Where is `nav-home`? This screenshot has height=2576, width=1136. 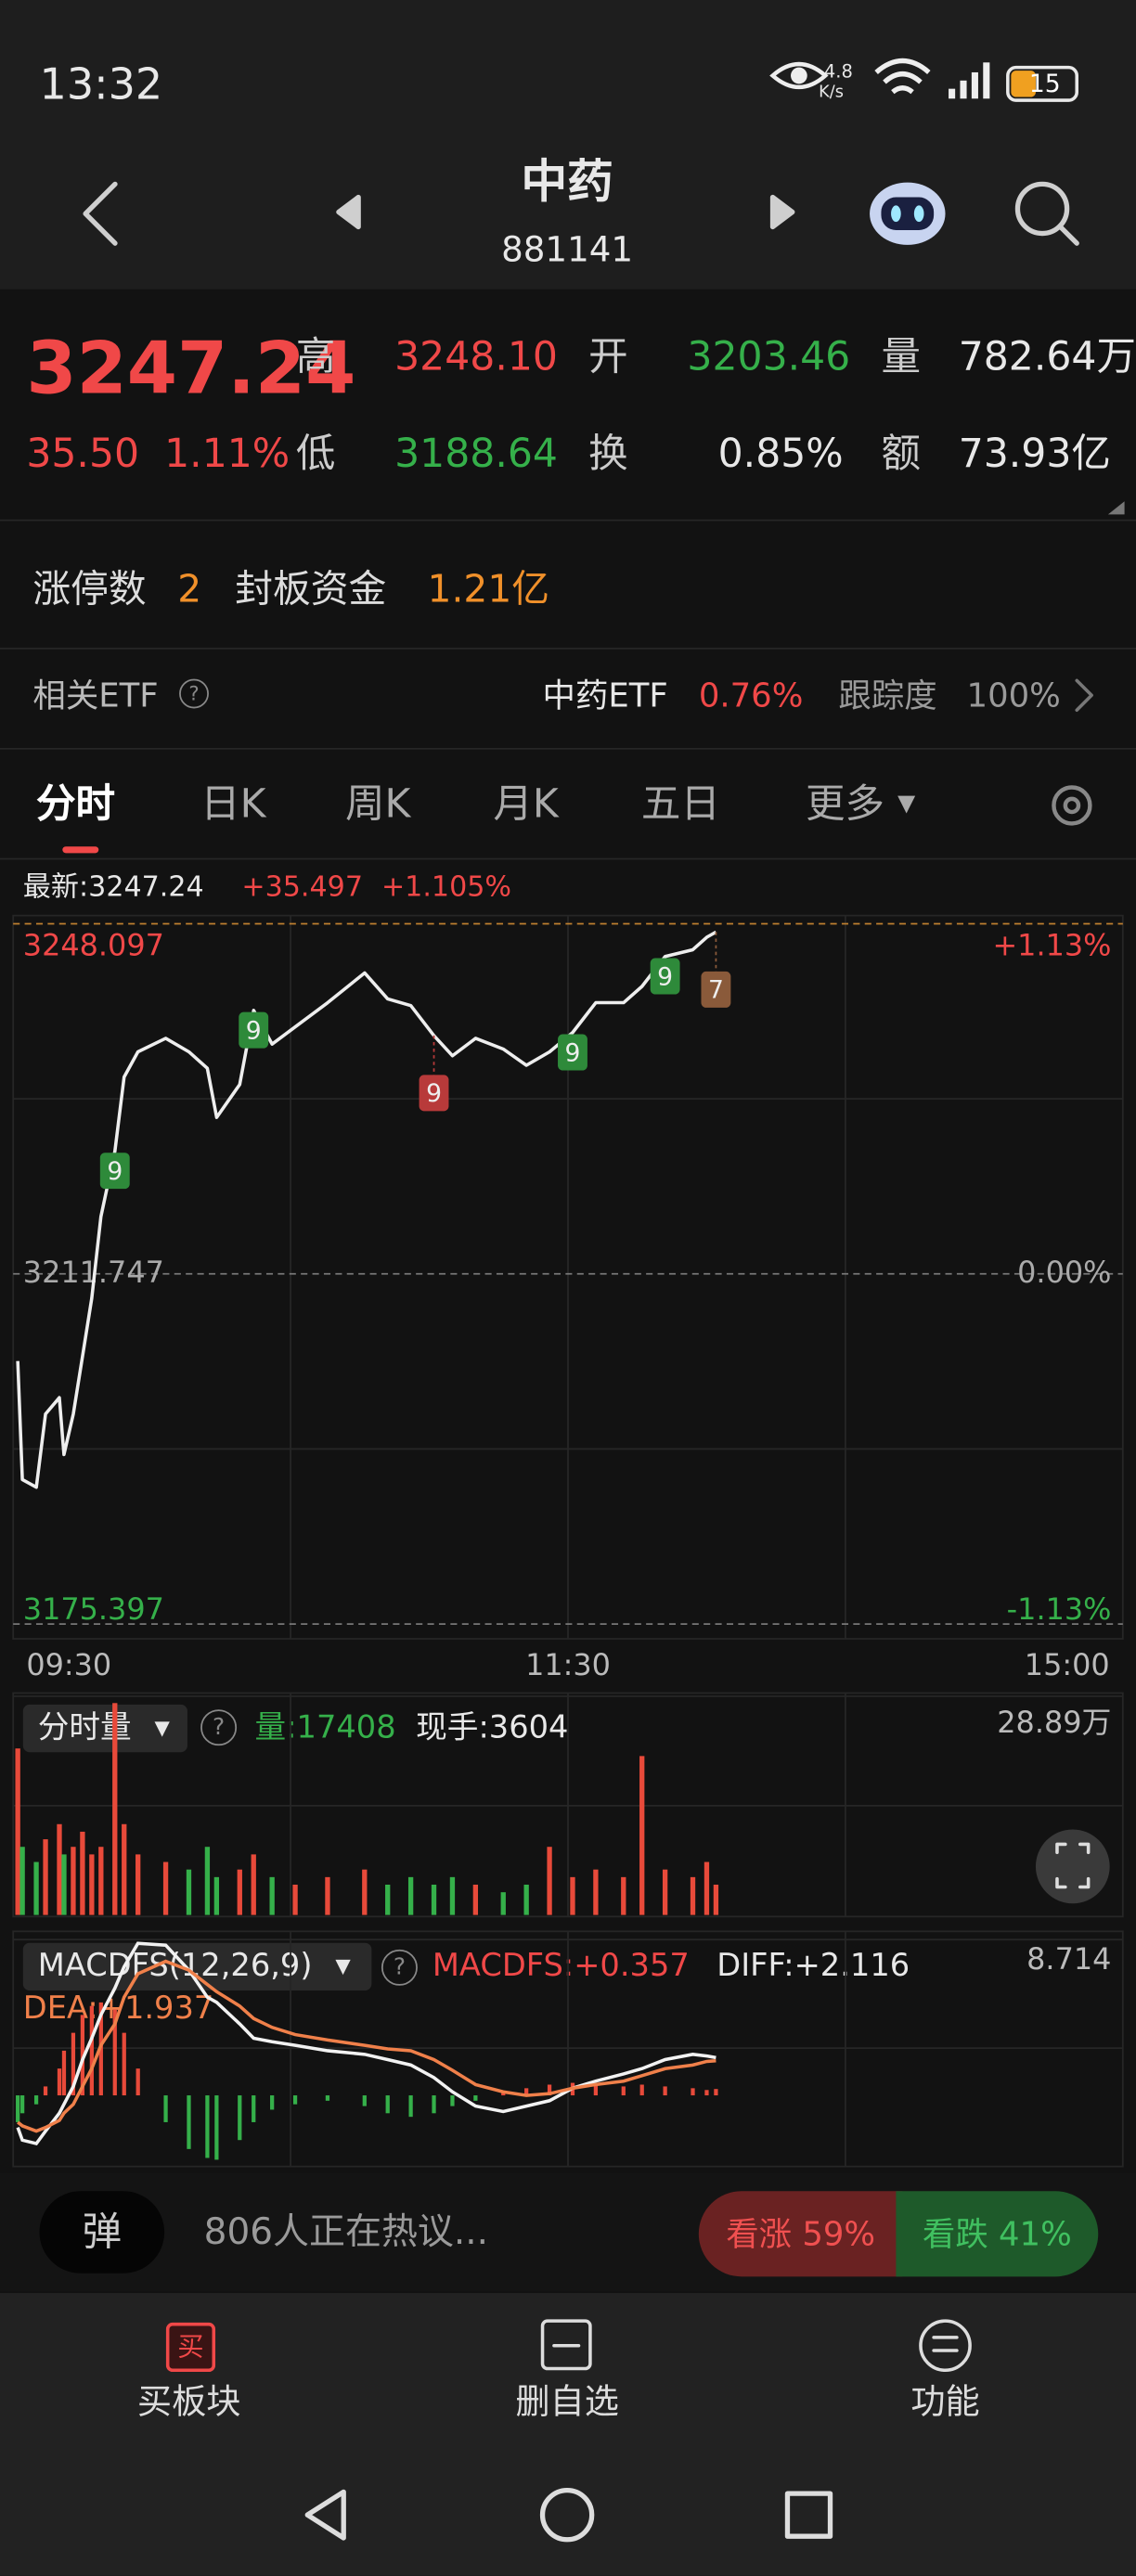
nav-home is located at coordinates (567, 2515).